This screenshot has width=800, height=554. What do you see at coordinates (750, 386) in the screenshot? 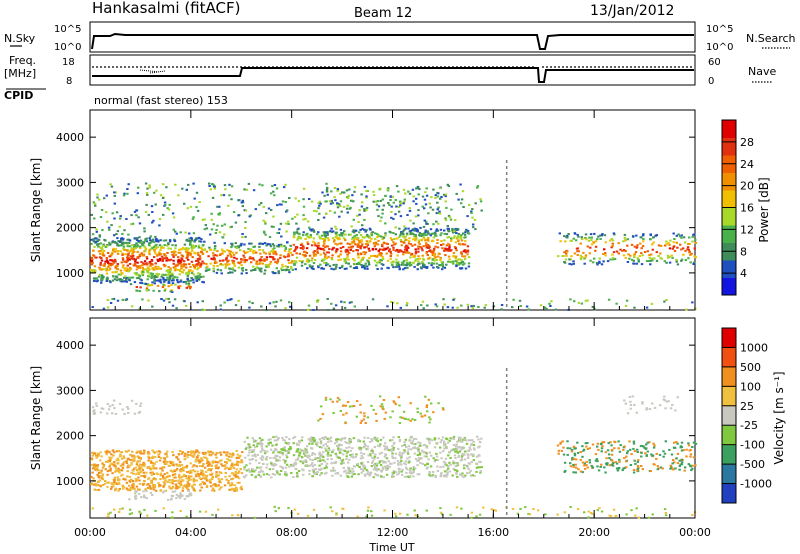
I see `colorbar-tick-label: 100` at bounding box center [750, 386].